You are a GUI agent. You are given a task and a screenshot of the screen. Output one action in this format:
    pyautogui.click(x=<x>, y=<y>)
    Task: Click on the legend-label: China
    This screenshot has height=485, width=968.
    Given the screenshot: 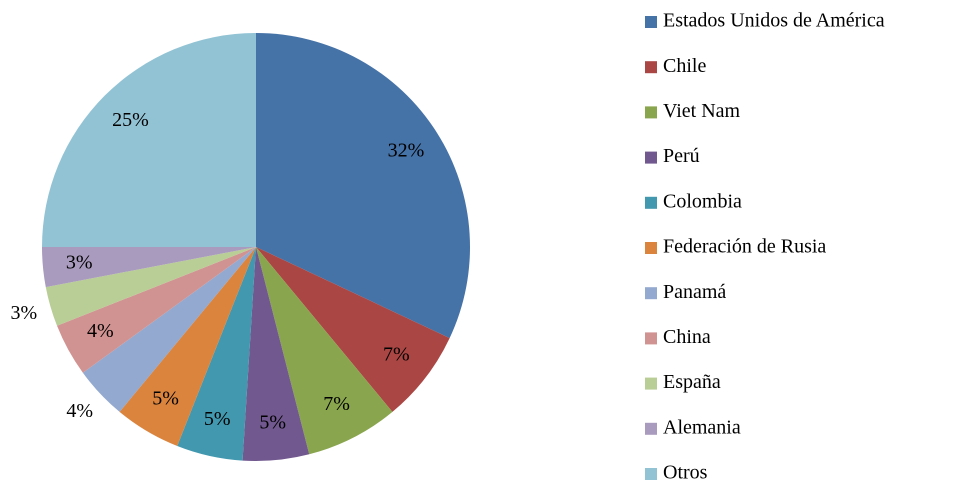 What is the action you would take?
    pyautogui.click(x=687, y=337)
    